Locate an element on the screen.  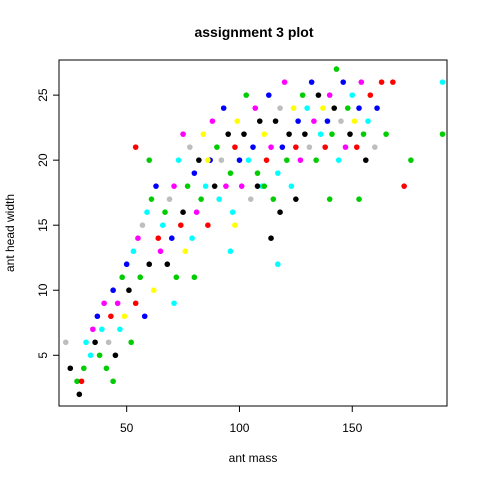
x-tick-label: 100 is located at coordinates (239, 428).